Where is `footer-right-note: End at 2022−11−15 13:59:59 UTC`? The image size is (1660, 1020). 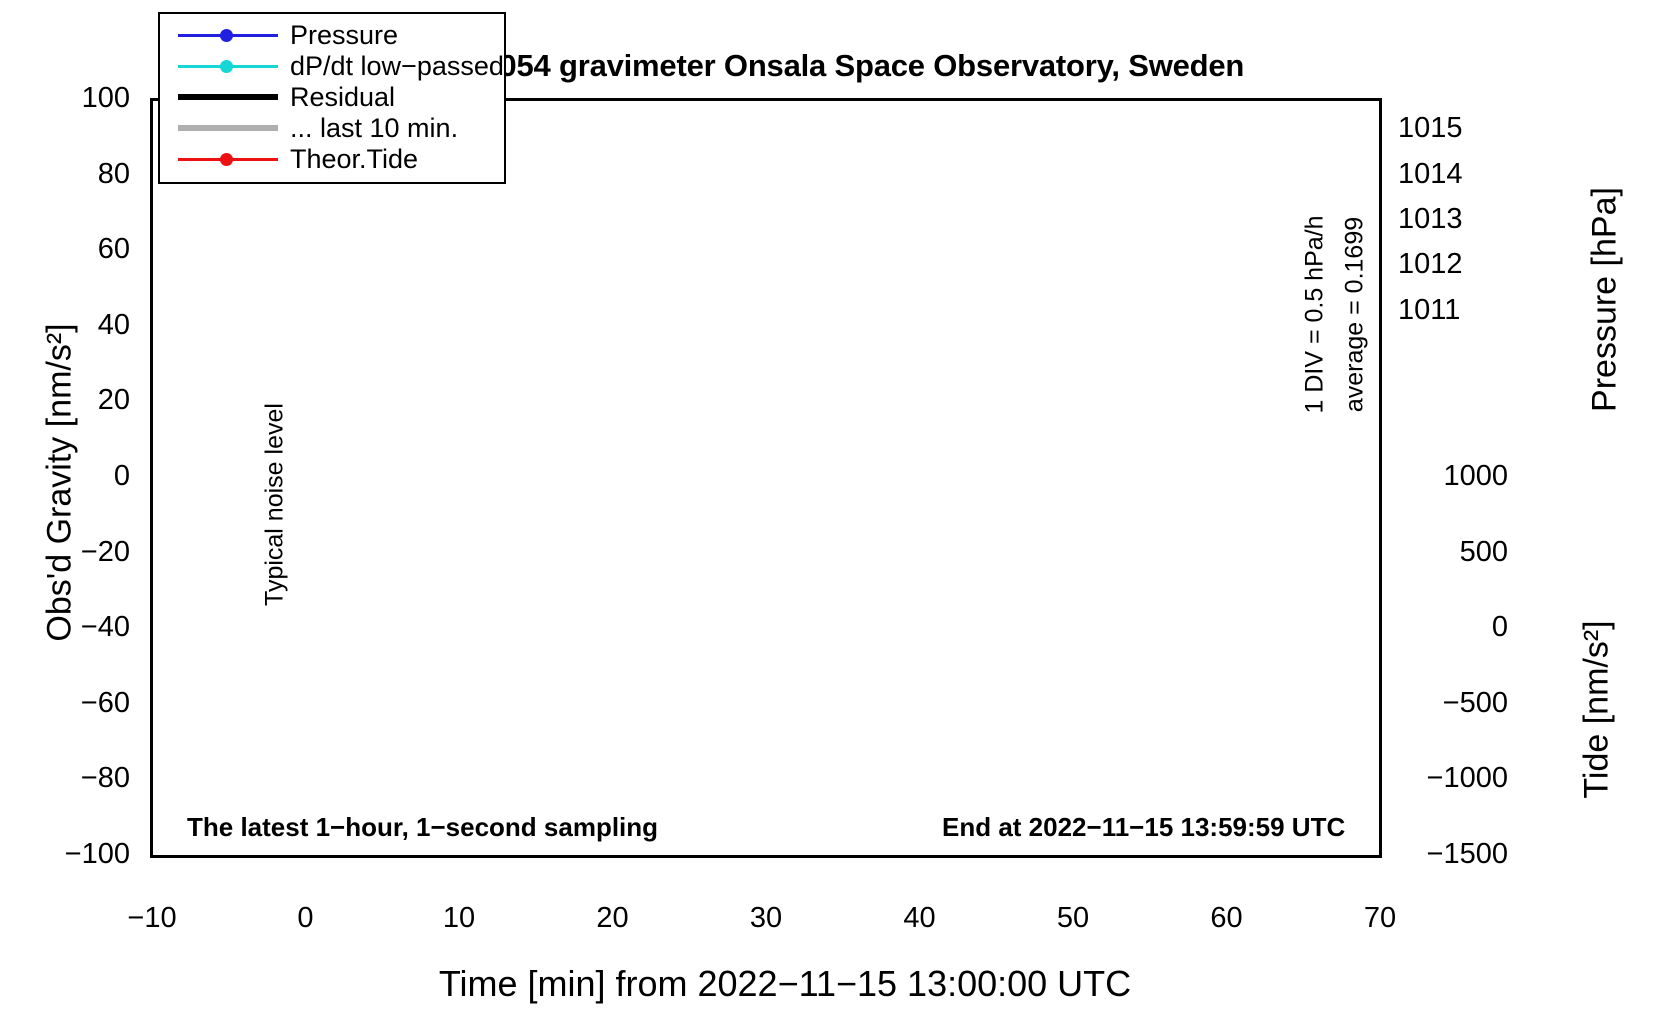 footer-right-note: End at 2022−11−15 13:59:59 UTC is located at coordinates (1144, 827).